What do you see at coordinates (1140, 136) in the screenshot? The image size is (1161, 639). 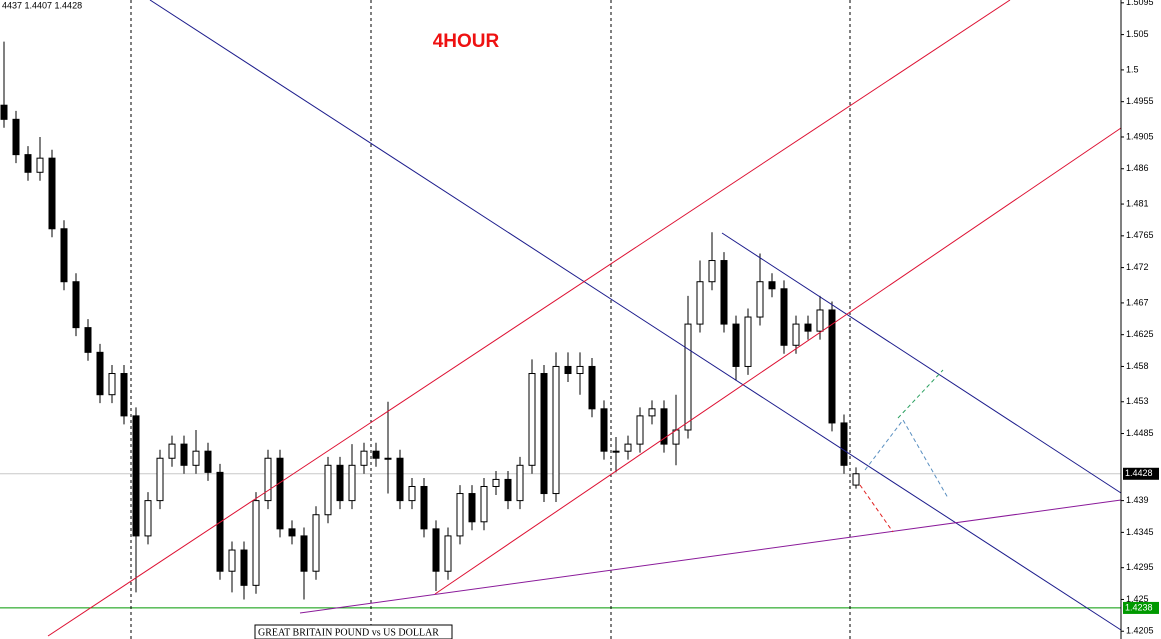 I see `y-tick-label: 1.4905` at bounding box center [1140, 136].